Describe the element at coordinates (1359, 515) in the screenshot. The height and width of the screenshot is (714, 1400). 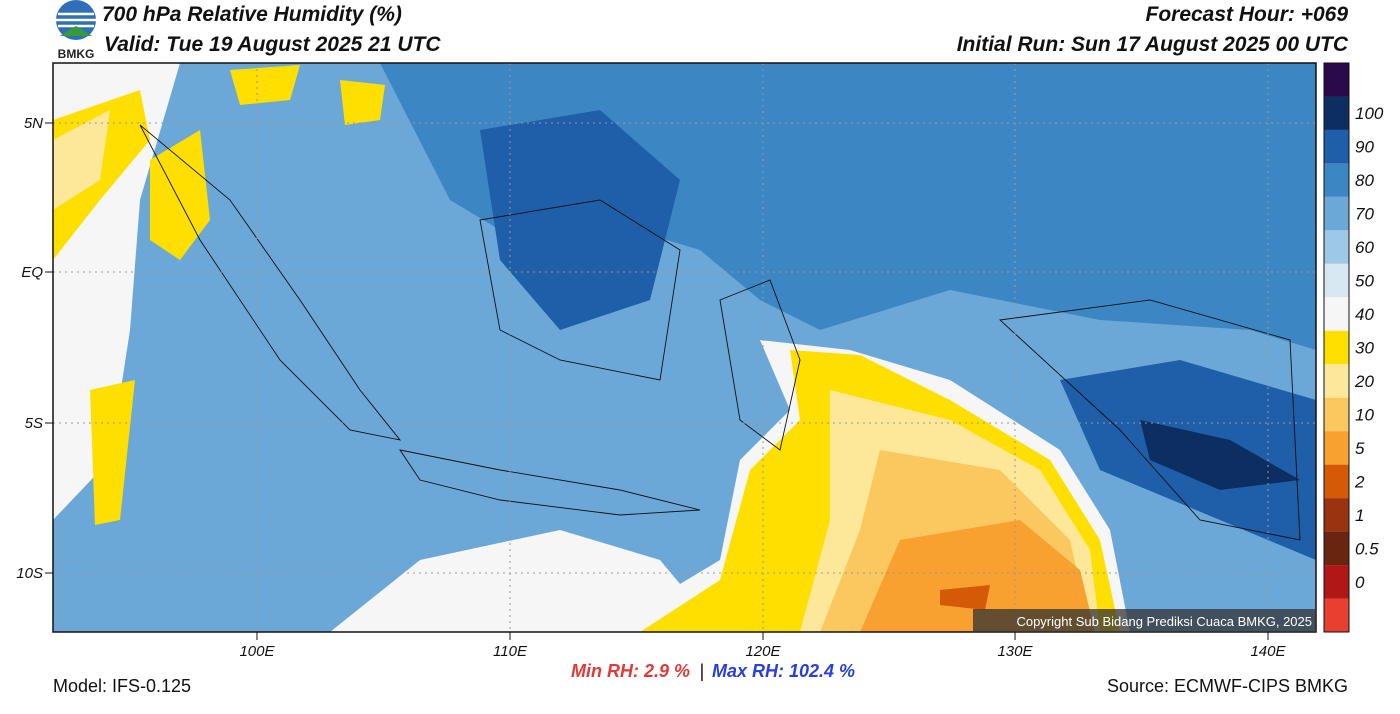
I see `colorbar-label: 1` at that location.